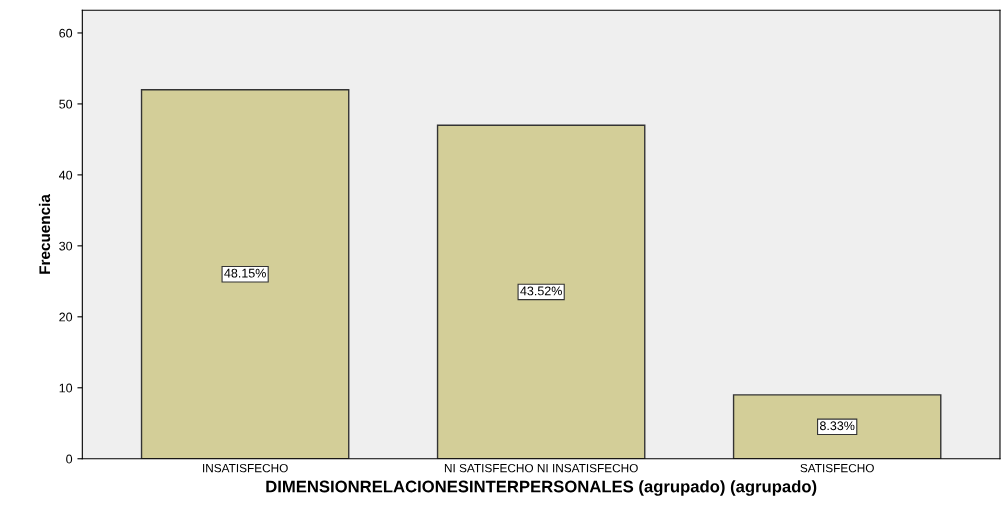 The width and height of the screenshot is (1004, 512). I want to click on annotation: 43.52%, so click(541, 291).